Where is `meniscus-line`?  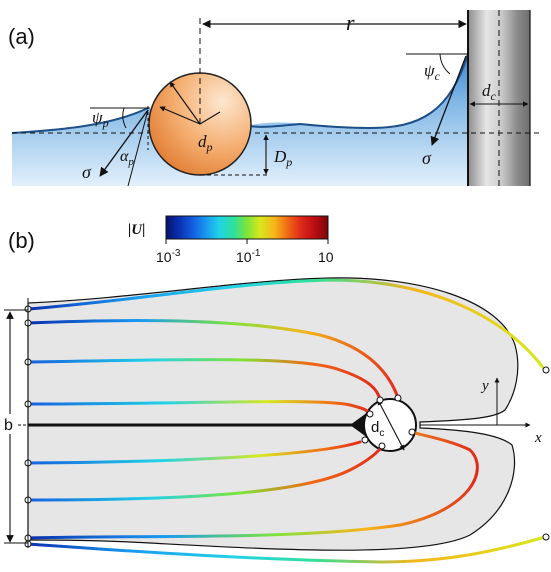
meniscus-line is located at coordinates (240, 93).